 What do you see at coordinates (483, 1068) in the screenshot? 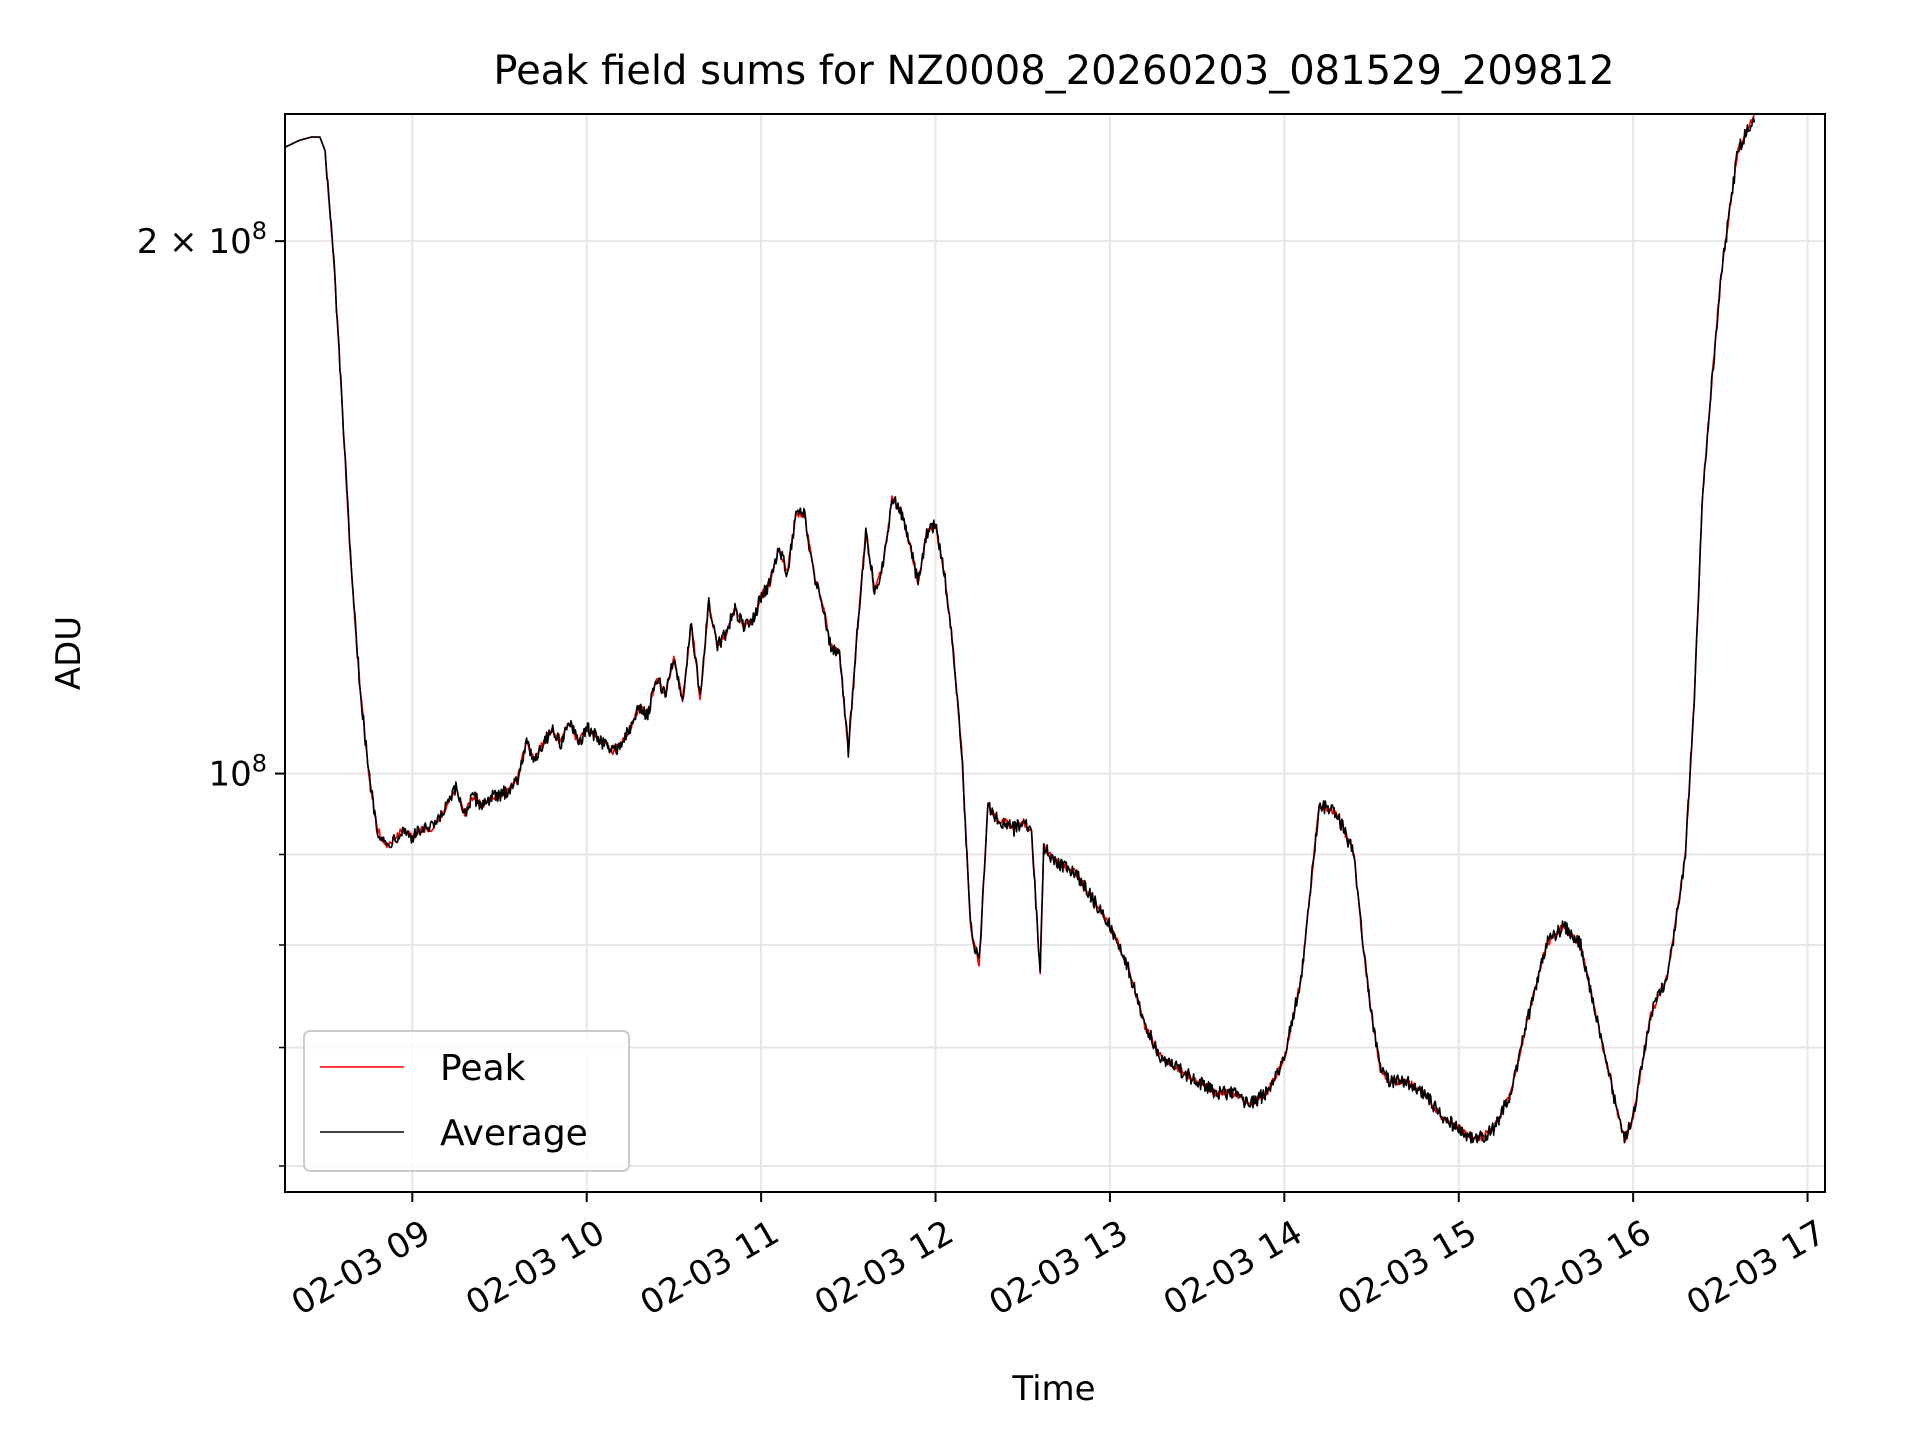
I see `legend-label-peak: Peak` at bounding box center [483, 1068].